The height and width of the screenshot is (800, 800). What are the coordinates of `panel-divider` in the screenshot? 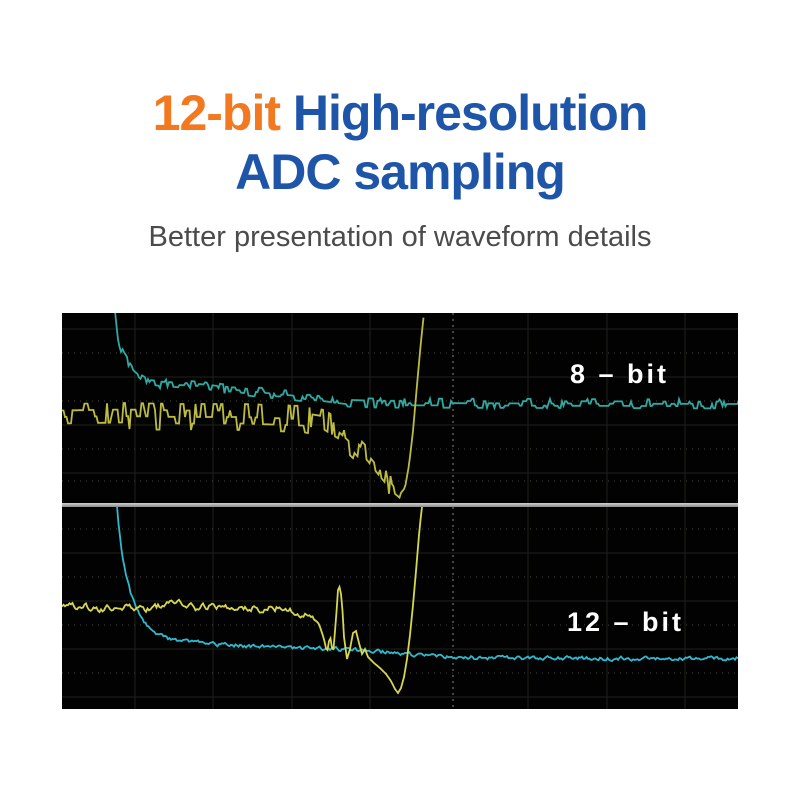 It's located at (400, 505).